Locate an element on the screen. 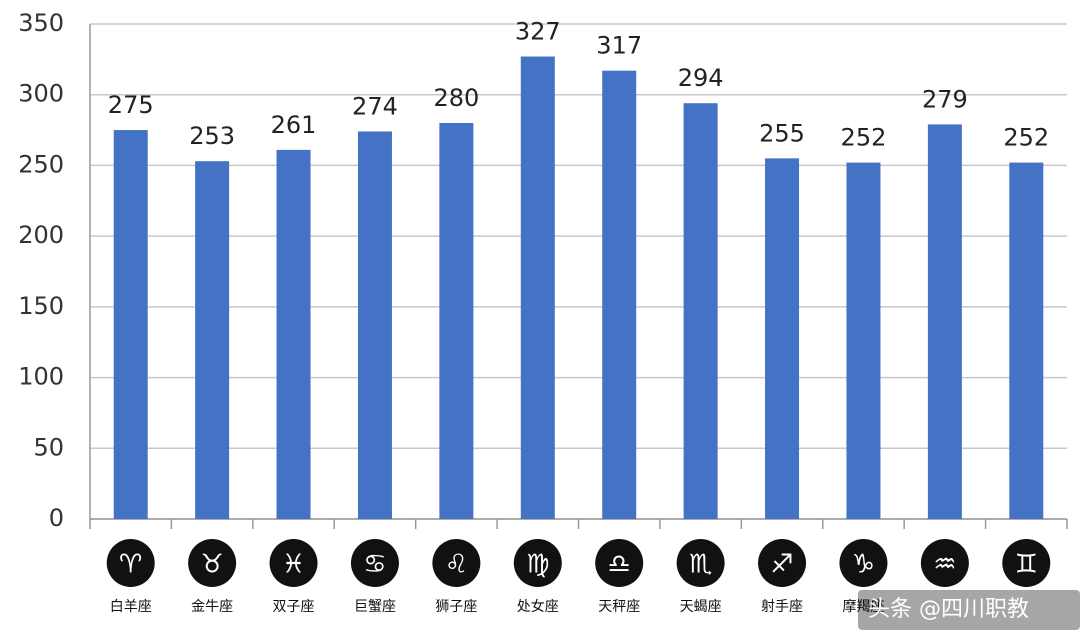 This screenshot has height=640, width=1080. value-label: 317 is located at coordinates (619, 46).